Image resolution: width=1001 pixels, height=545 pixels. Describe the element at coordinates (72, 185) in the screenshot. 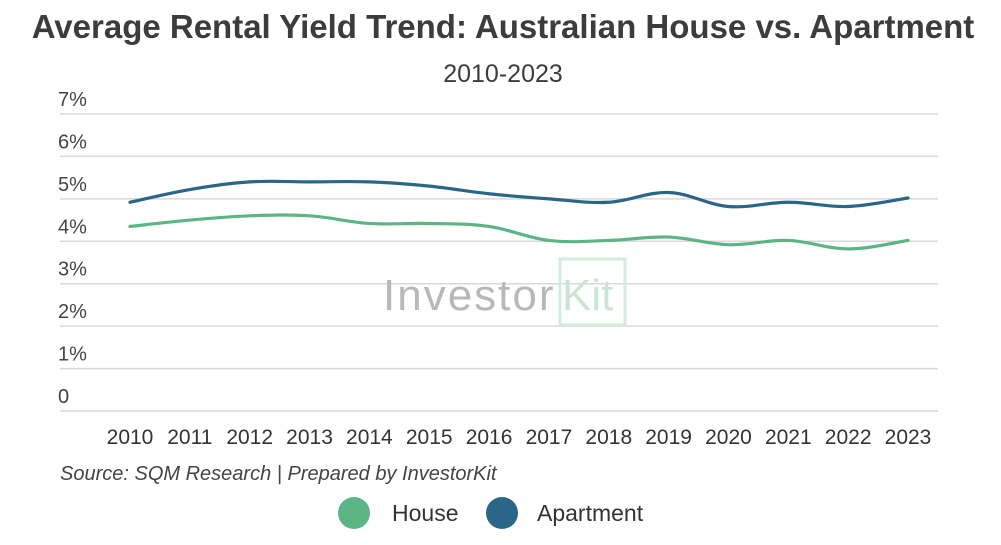

I see `y-tick-label: 5%` at that location.